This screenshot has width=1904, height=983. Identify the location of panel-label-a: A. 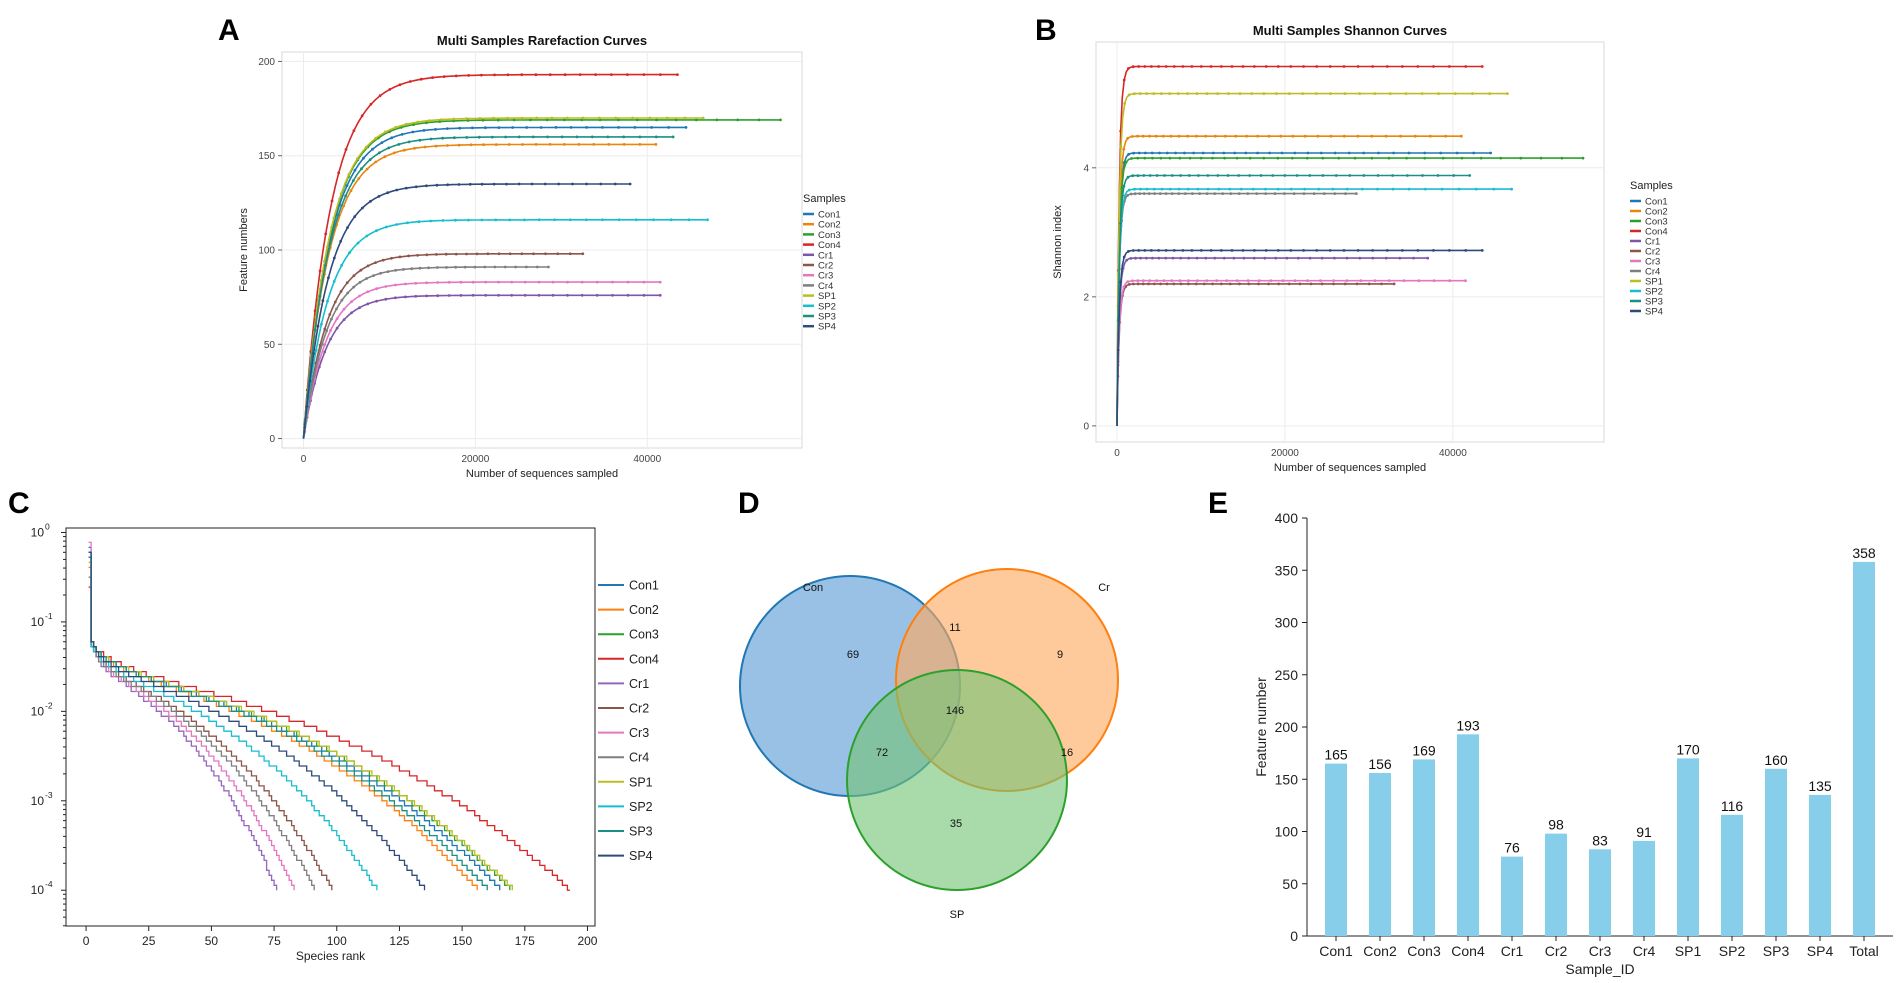
(229, 30).